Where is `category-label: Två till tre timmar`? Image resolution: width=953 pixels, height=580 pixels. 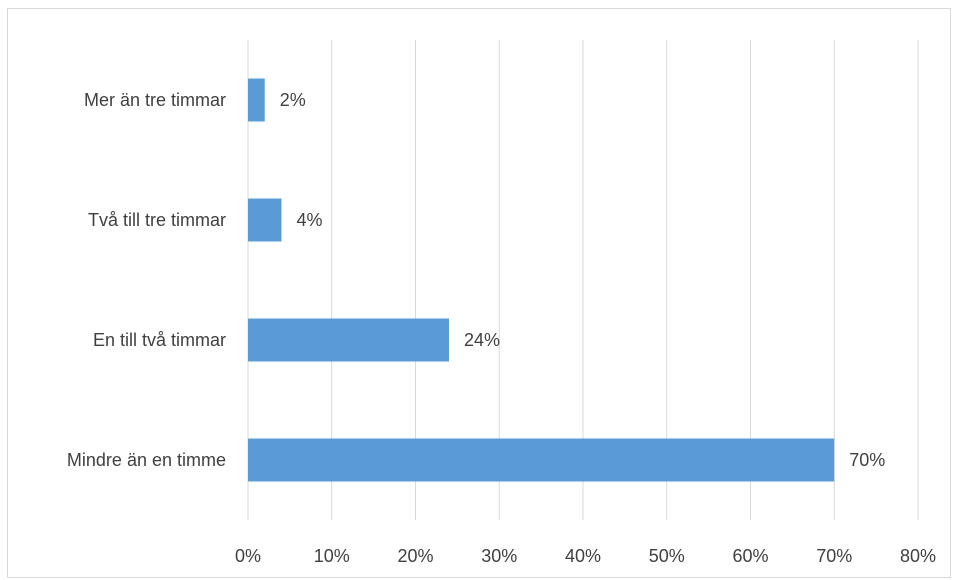
category-label: Två till tre timmar is located at coordinates (157, 220).